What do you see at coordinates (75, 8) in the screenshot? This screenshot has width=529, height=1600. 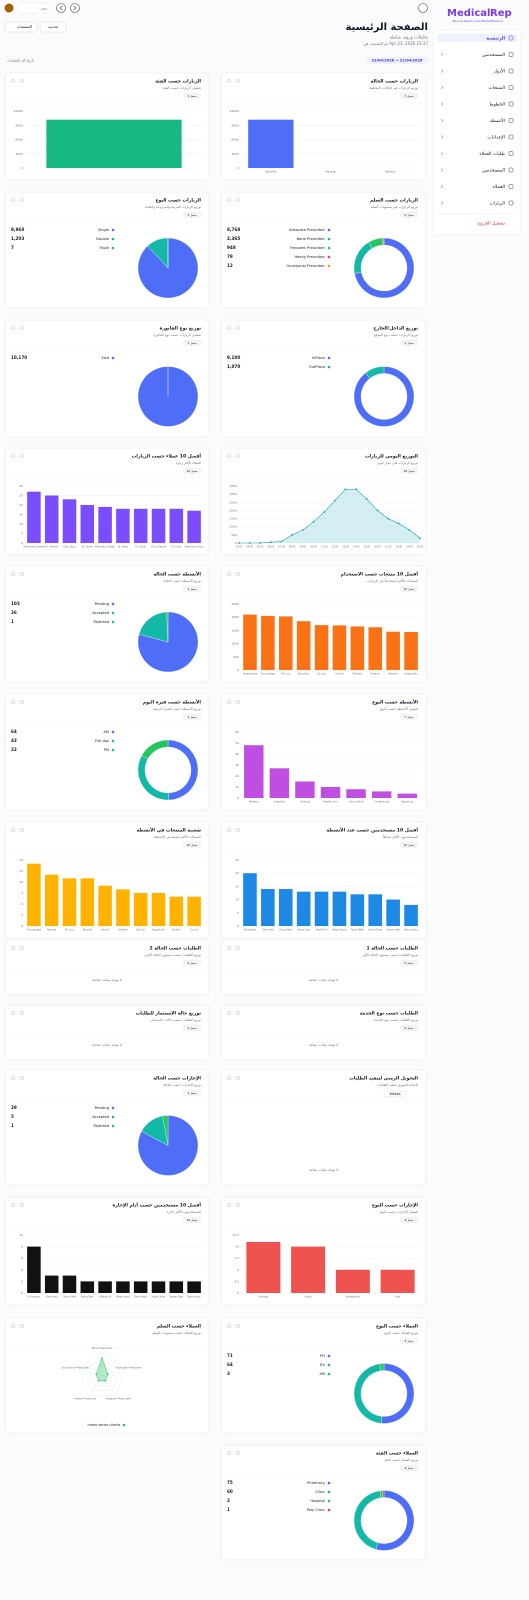 I see `forward-button` at bounding box center [75, 8].